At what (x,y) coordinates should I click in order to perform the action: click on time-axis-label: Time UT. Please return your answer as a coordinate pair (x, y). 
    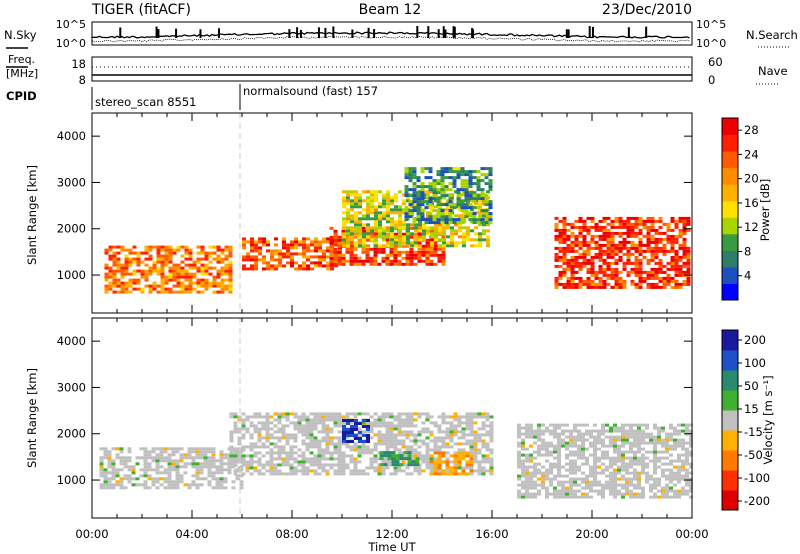
    Looking at the image, I should click on (391, 547).